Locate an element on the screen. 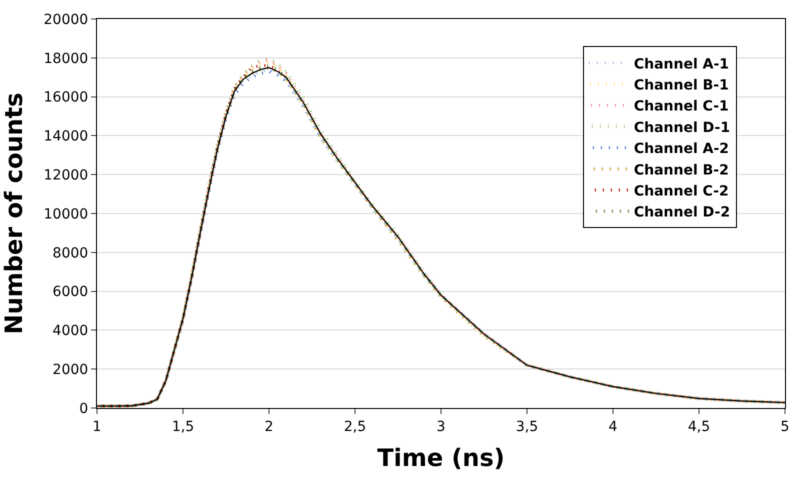 The height and width of the screenshot is (493, 801). x-tick-label: 2 is located at coordinates (269, 426).